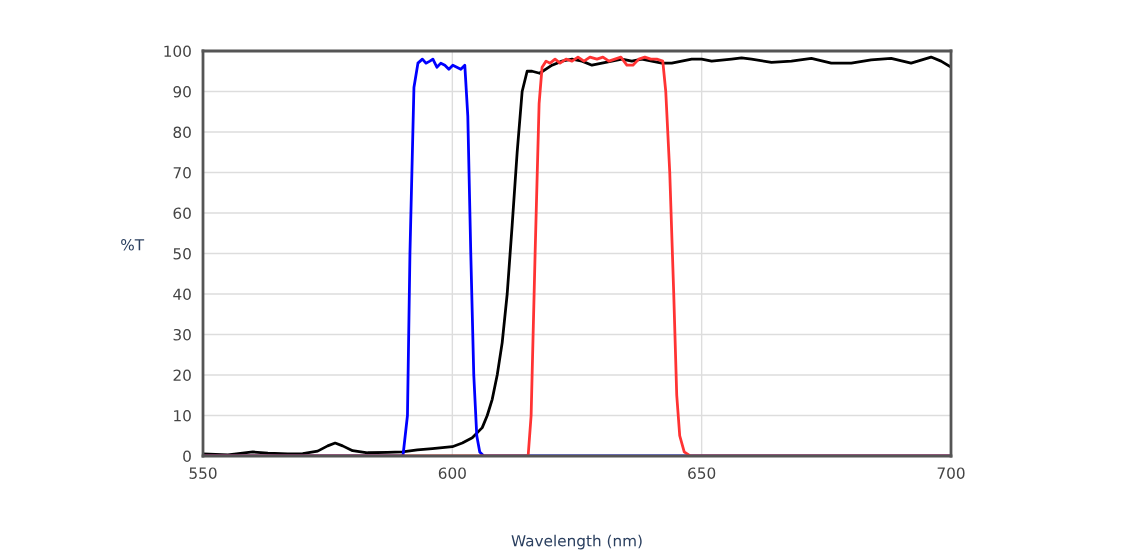  Describe the element at coordinates (182, 253) in the screenshot. I see `y-tick-label: 50` at that location.